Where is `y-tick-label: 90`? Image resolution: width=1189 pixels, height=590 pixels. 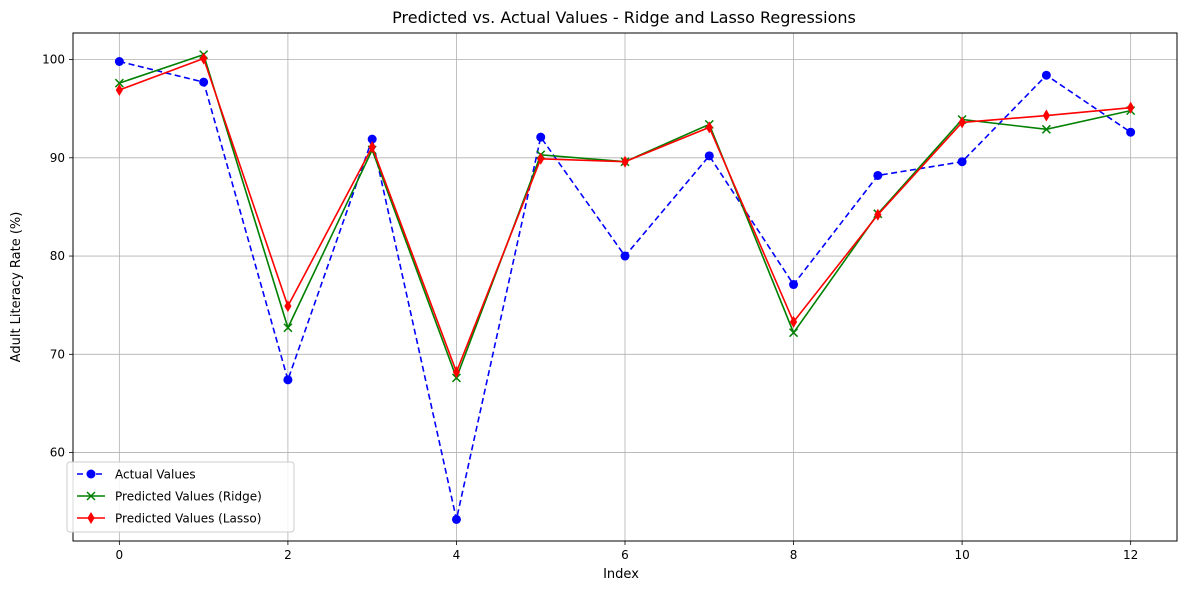 y-tick-label: 90 is located at coordinates (57, 158).